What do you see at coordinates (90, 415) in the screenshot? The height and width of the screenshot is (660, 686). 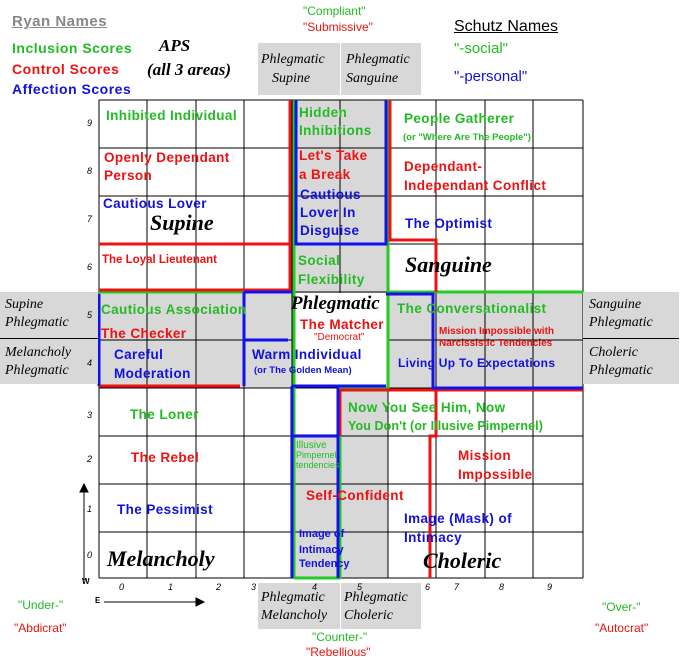 I see `y-tick-3: 3` at bounding box center [90, 415].